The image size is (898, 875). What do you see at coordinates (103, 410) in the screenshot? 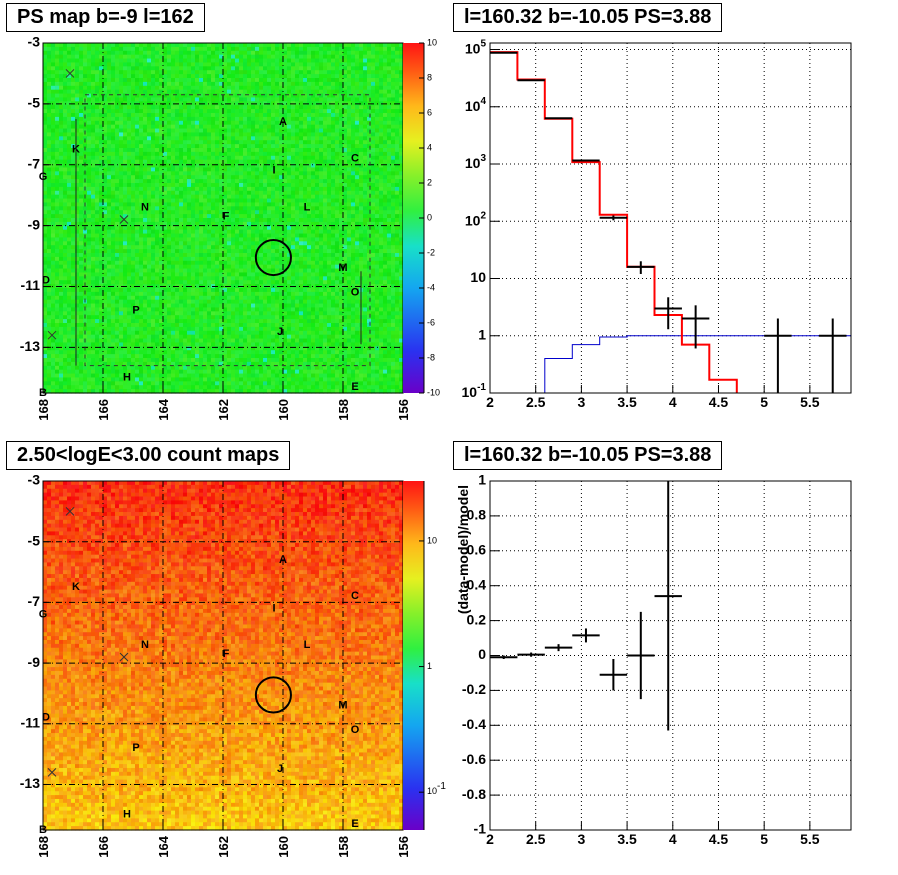
I see `x-tick-label: 166` at bounding box center [103, 410].